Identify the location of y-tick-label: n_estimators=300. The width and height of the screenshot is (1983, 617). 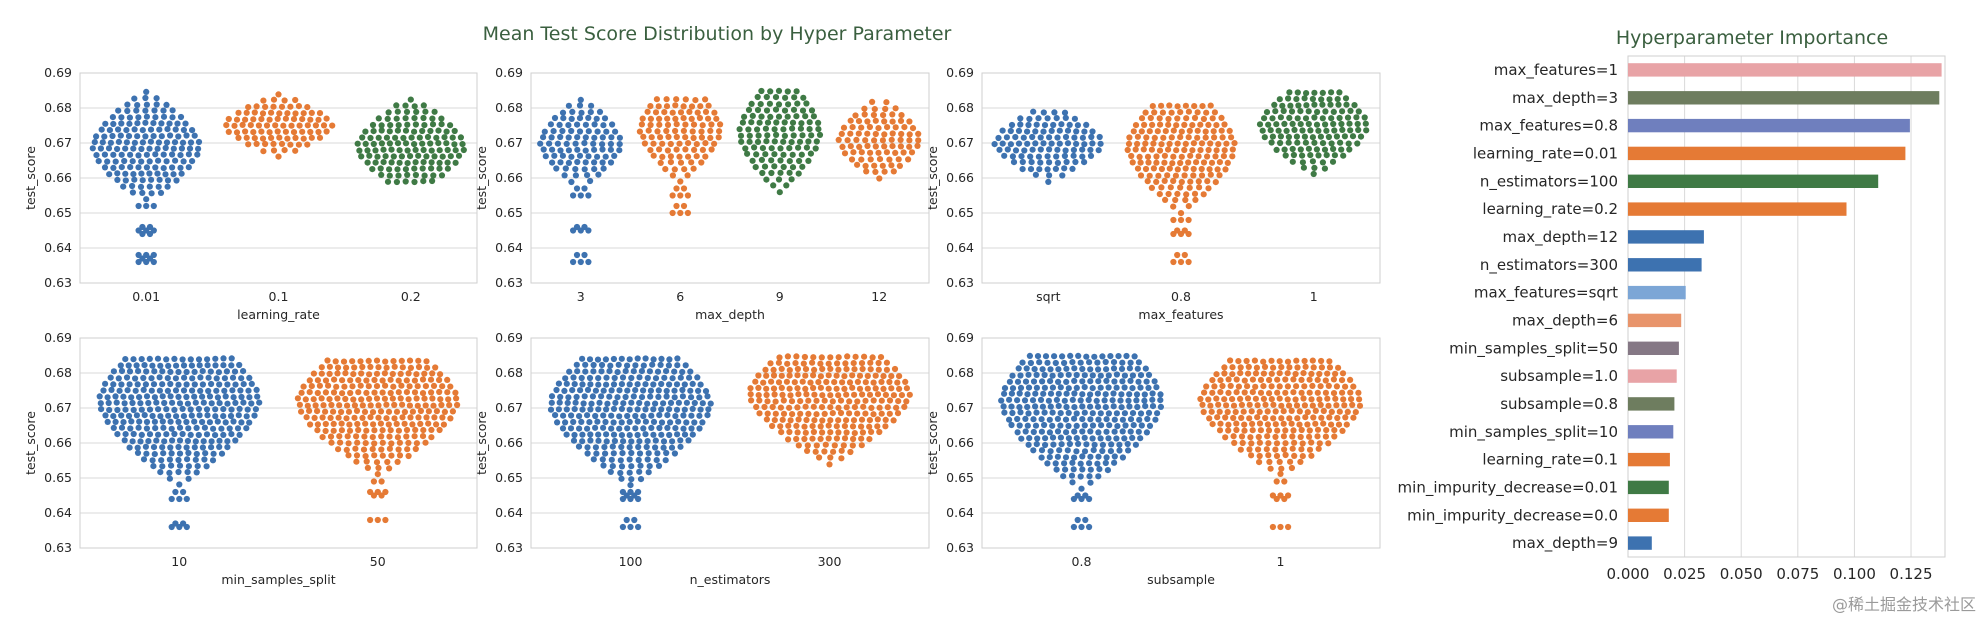
(1549, 265).